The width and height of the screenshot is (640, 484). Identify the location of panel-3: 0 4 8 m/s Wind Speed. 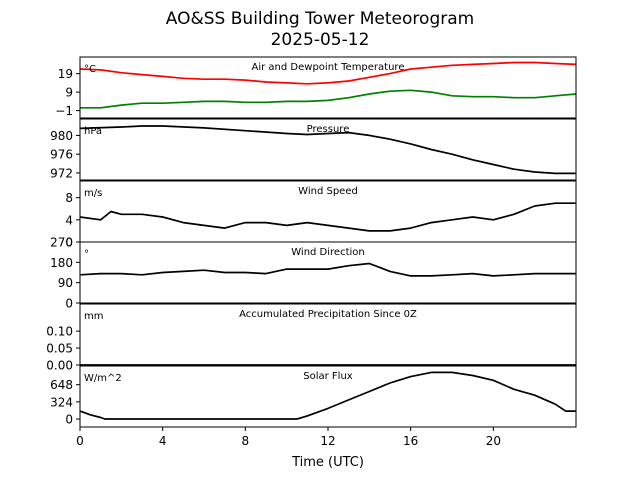
(321, 215).